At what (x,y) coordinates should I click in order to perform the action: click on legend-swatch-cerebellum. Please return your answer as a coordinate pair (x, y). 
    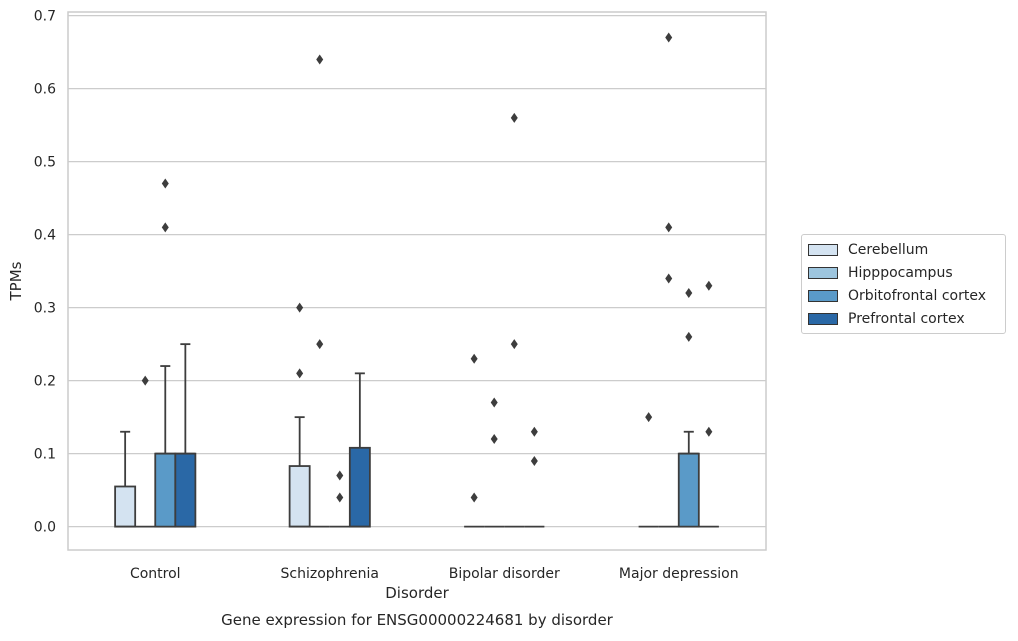
    Looking at the image, I should click on (823, 249).